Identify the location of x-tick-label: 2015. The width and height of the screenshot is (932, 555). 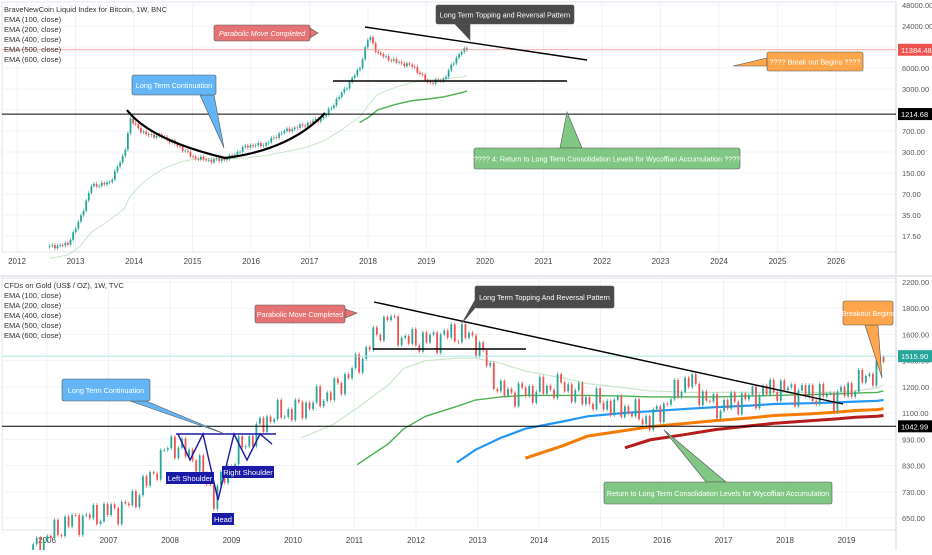
(601, 540).